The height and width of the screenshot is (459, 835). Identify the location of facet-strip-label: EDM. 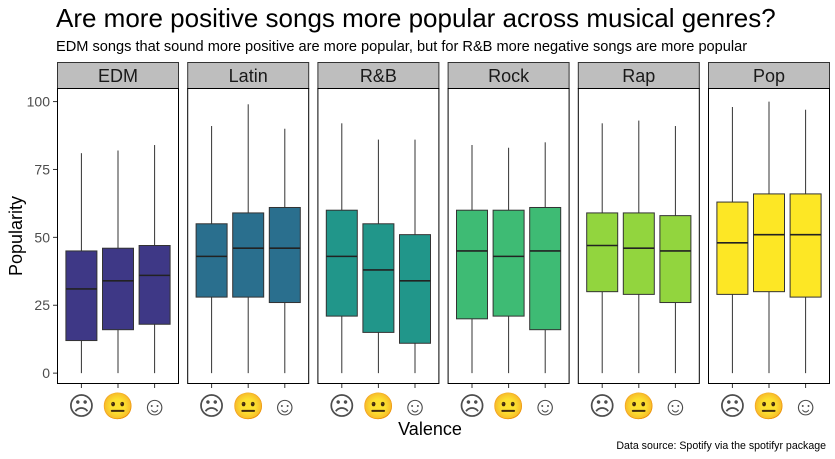
(118, 76).